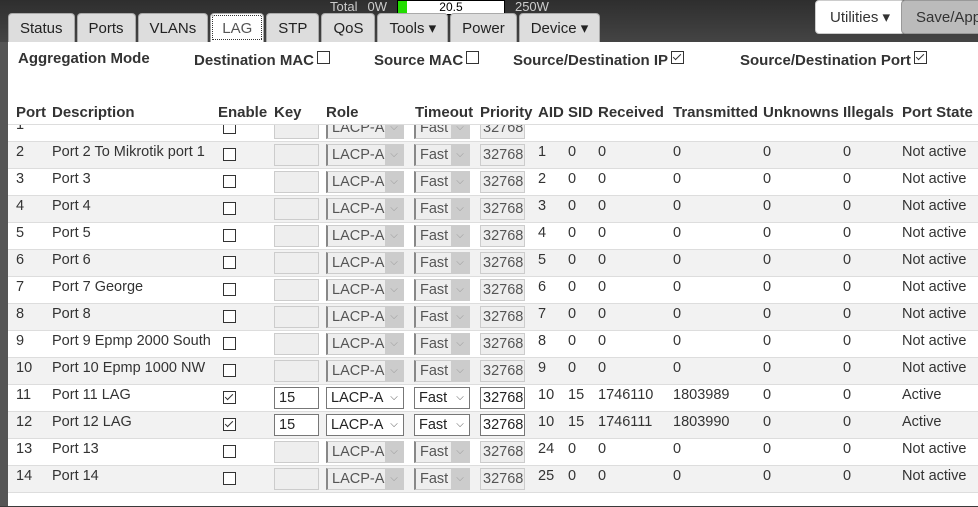 Image resolution: width=978 pixels, height=507 pixels. I want to click on tab-qos: QoS, so click(348, 27).